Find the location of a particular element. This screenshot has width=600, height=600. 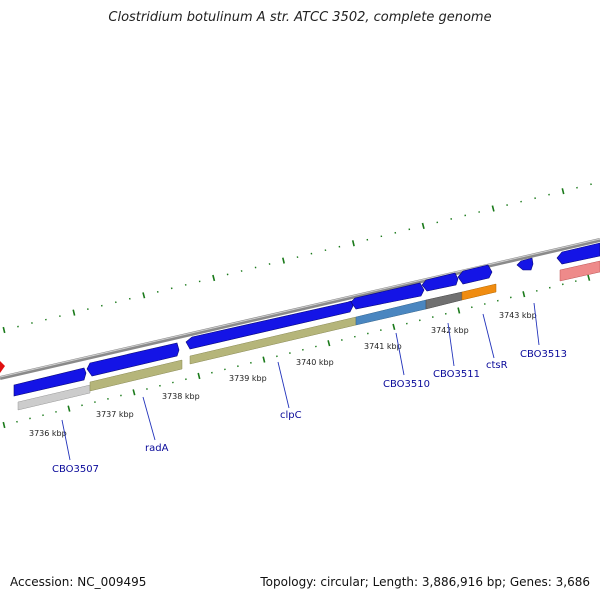

kbp-label-3743: 3743 kbp is located at coordinates (518, 315).